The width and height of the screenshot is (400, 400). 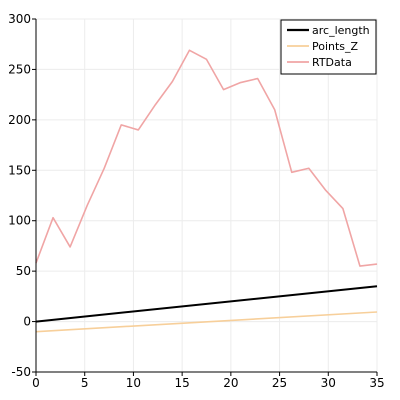 I want to click on x-tick-label: 15, so click(x=182, y=383).